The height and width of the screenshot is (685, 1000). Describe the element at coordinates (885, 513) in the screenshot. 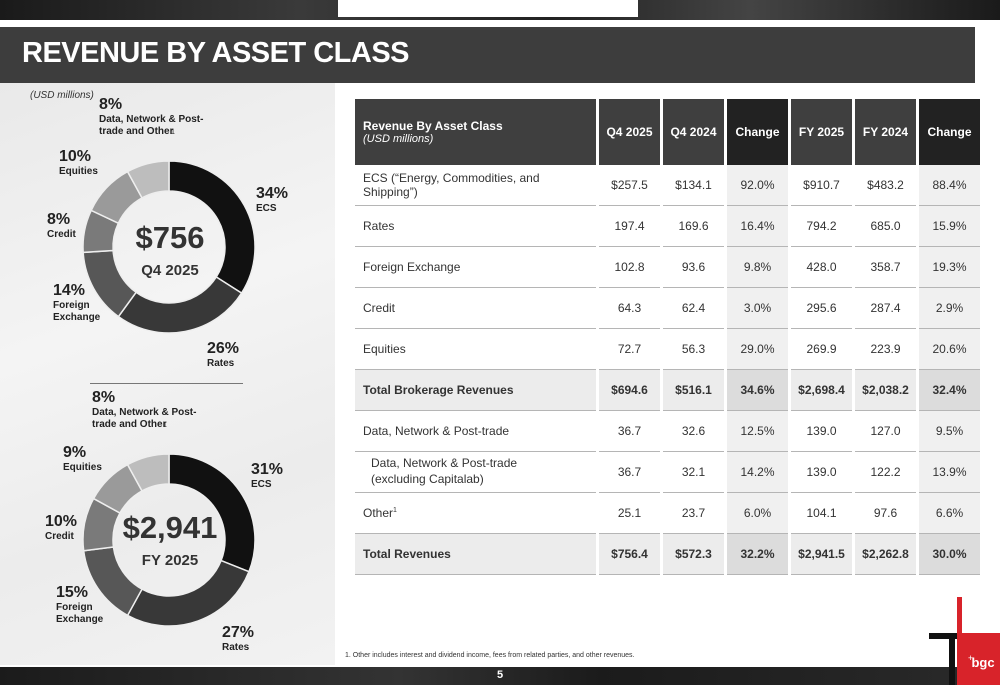

I see `table-cell: 97.6` at that location.